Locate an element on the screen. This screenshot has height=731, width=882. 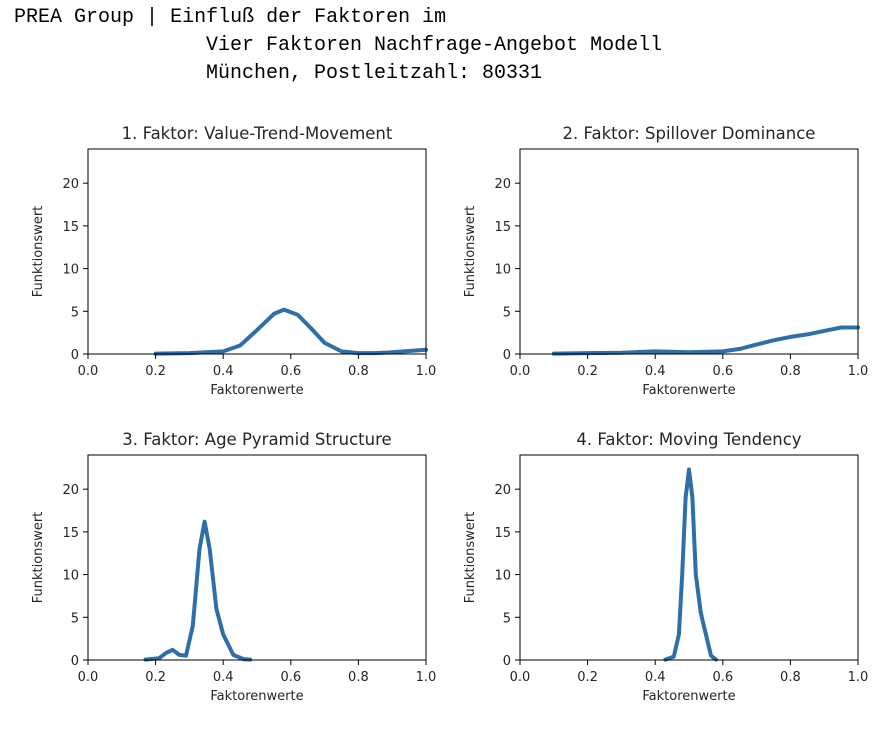
chart-2-x-tick-label: 0.4 is located at coordinates (655, 371).